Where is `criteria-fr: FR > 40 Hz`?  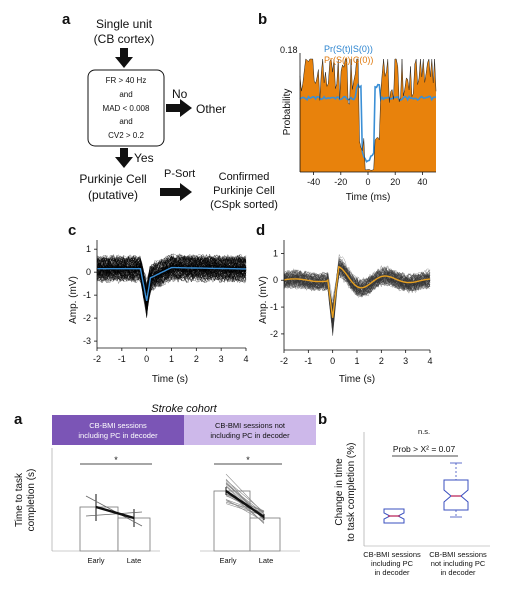 criteria-fr: FR > 40 Hz is located at coordinates (126, 80).